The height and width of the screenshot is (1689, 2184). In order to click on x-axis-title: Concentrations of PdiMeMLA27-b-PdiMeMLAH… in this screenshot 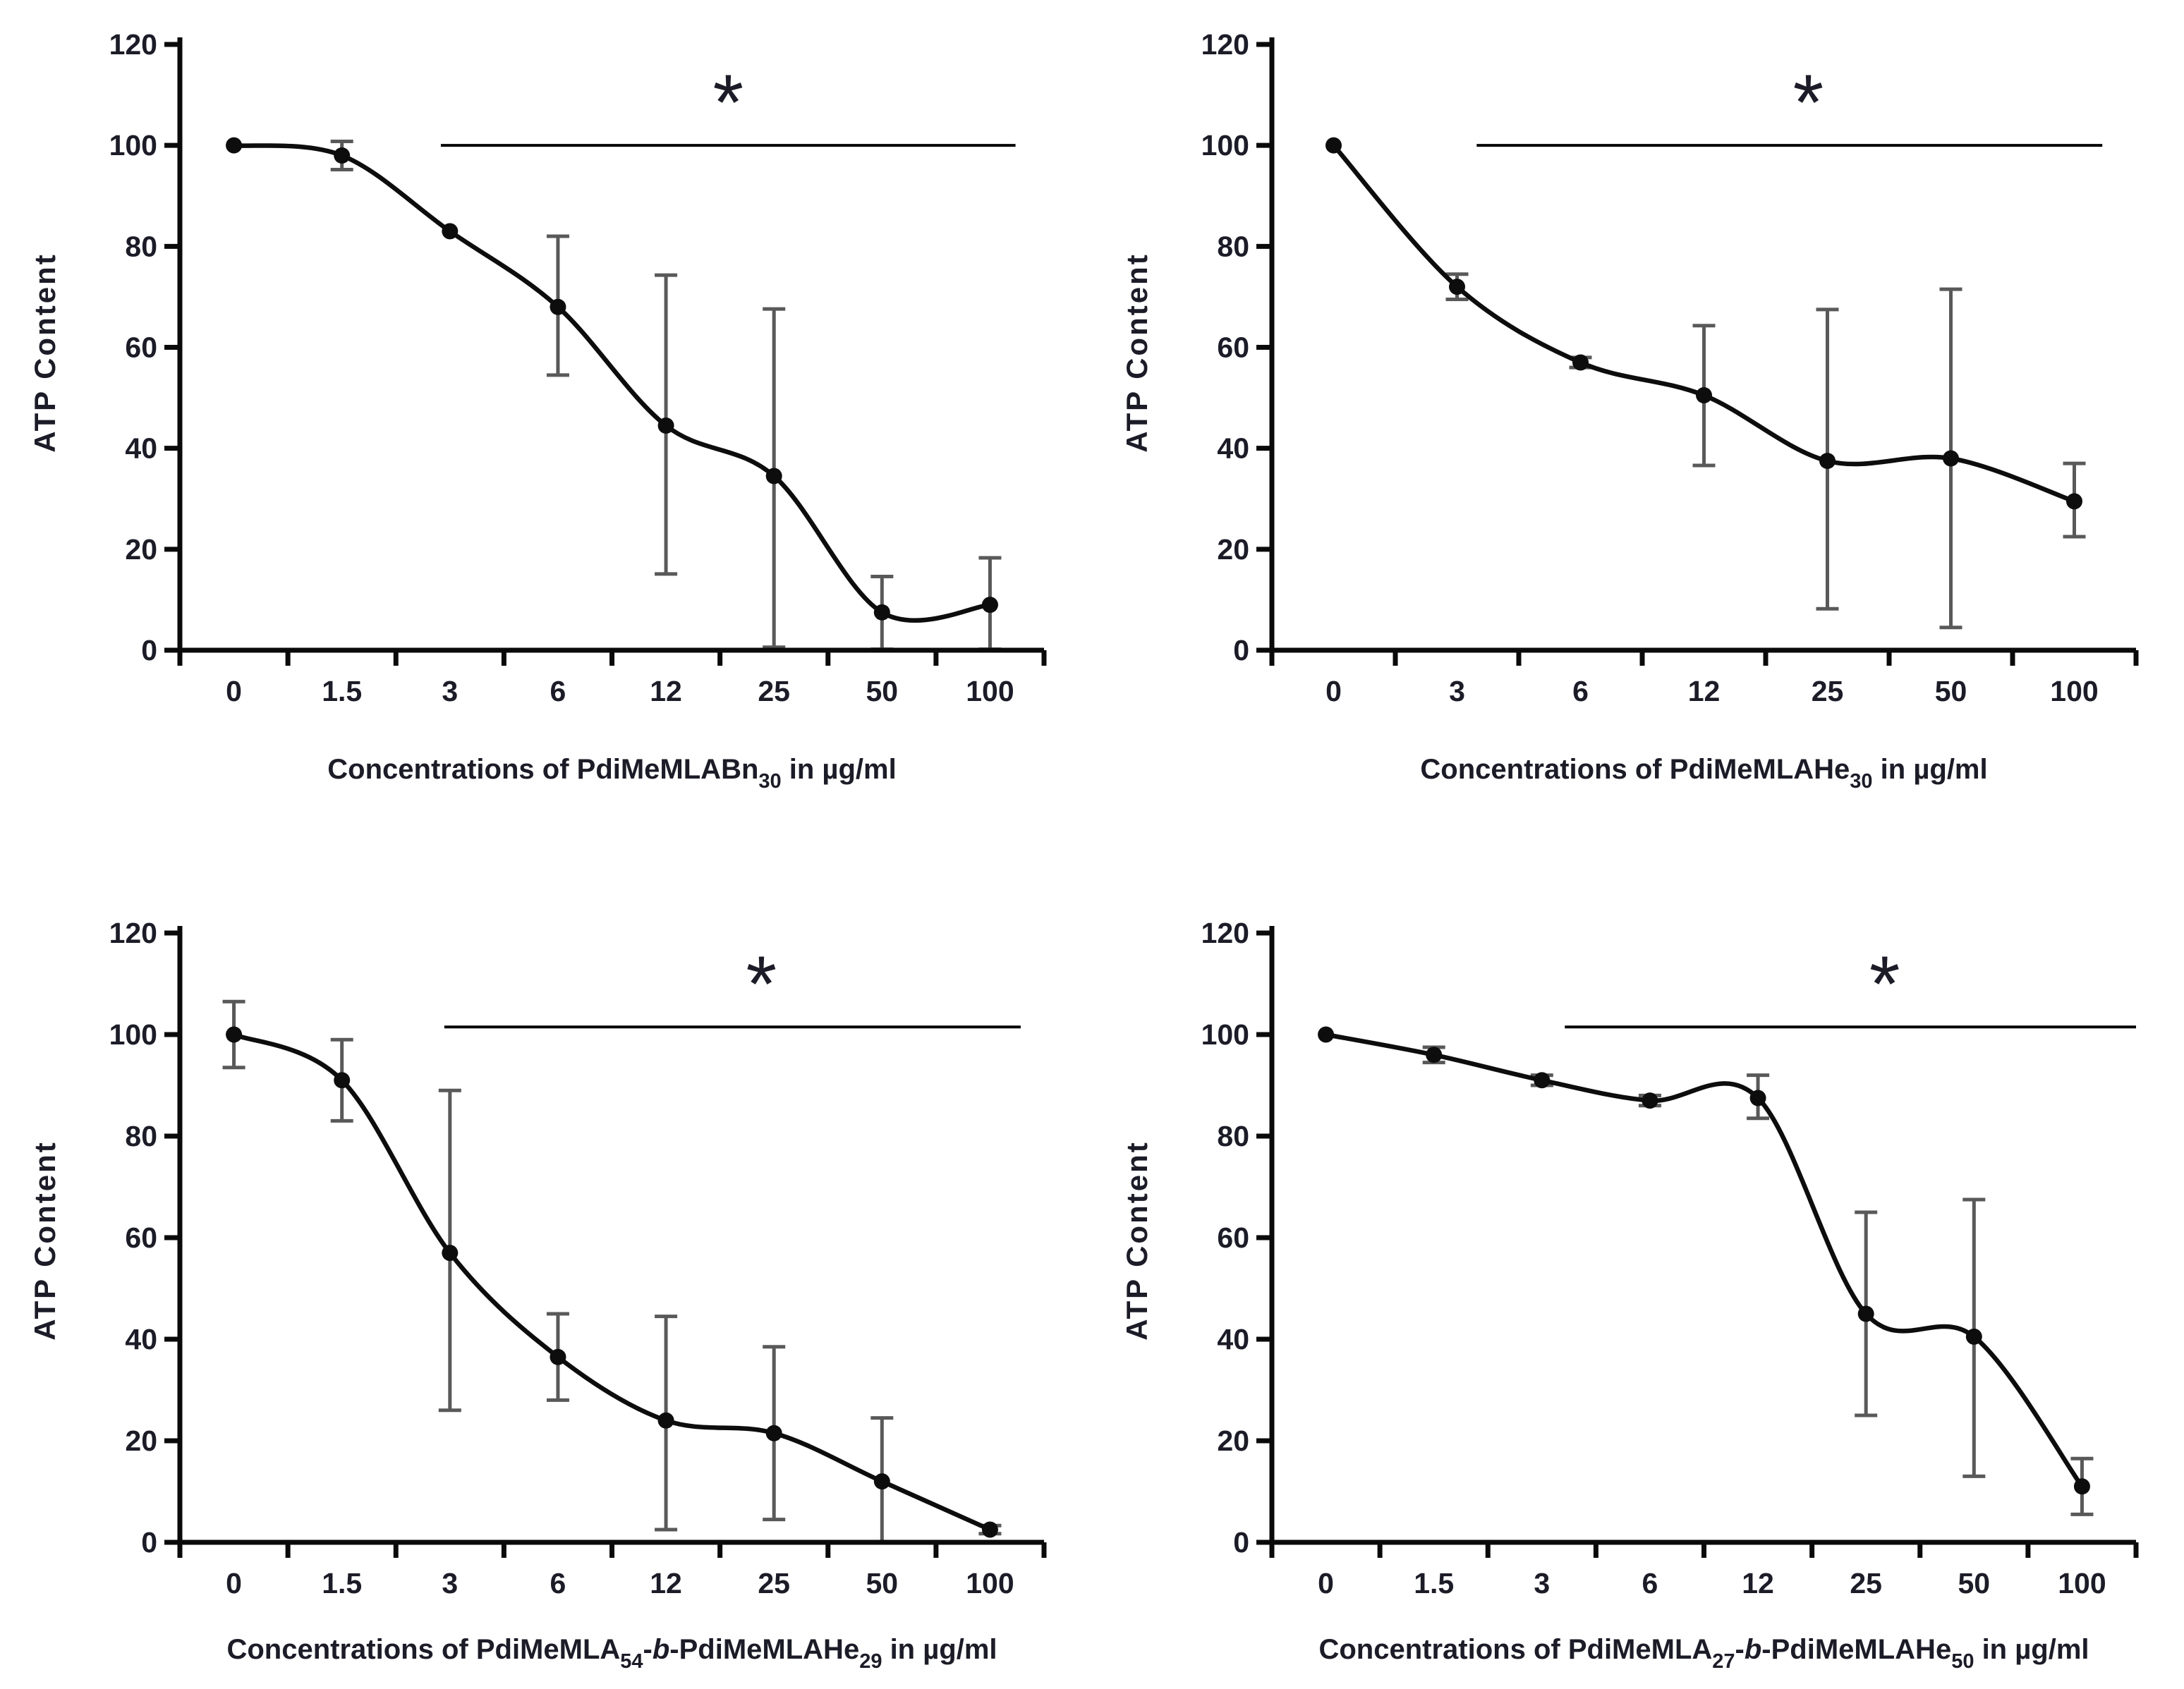, I will do `click(1704, 1653)`.